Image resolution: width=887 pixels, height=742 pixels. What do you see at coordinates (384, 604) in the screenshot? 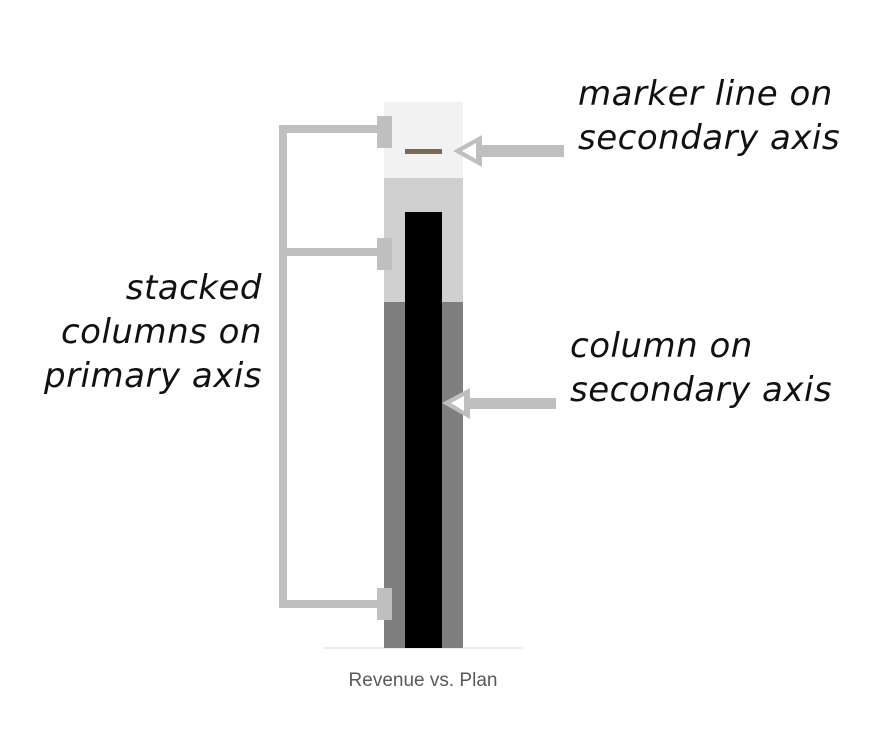
I see `bracket-tab-bottom` at bounding box center [384, 604].